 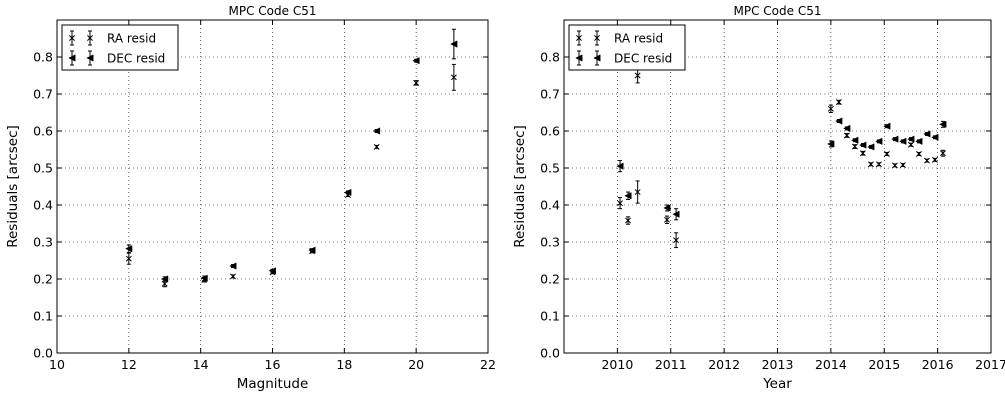 I want to click on x-tick-label: 2012, so click(x=724, y=364).